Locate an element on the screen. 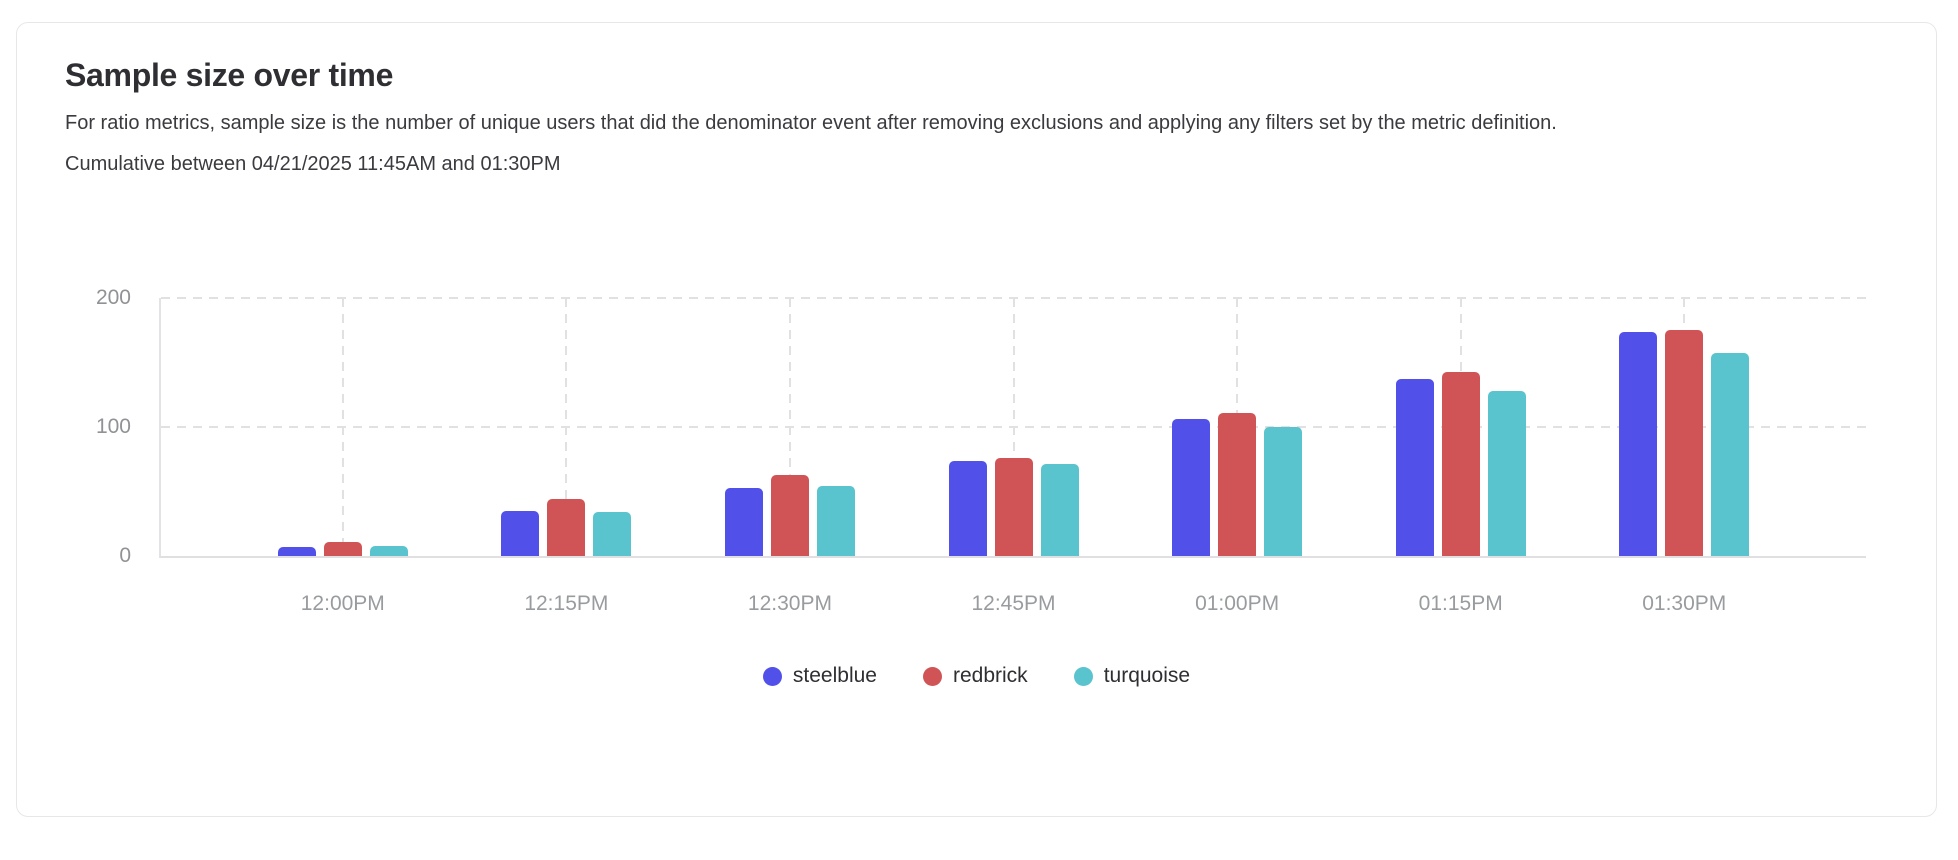 The width and height of the screenshot is (1958, 860). legend-item-turquoise: turquoise is located at coordinates (1132, 676).